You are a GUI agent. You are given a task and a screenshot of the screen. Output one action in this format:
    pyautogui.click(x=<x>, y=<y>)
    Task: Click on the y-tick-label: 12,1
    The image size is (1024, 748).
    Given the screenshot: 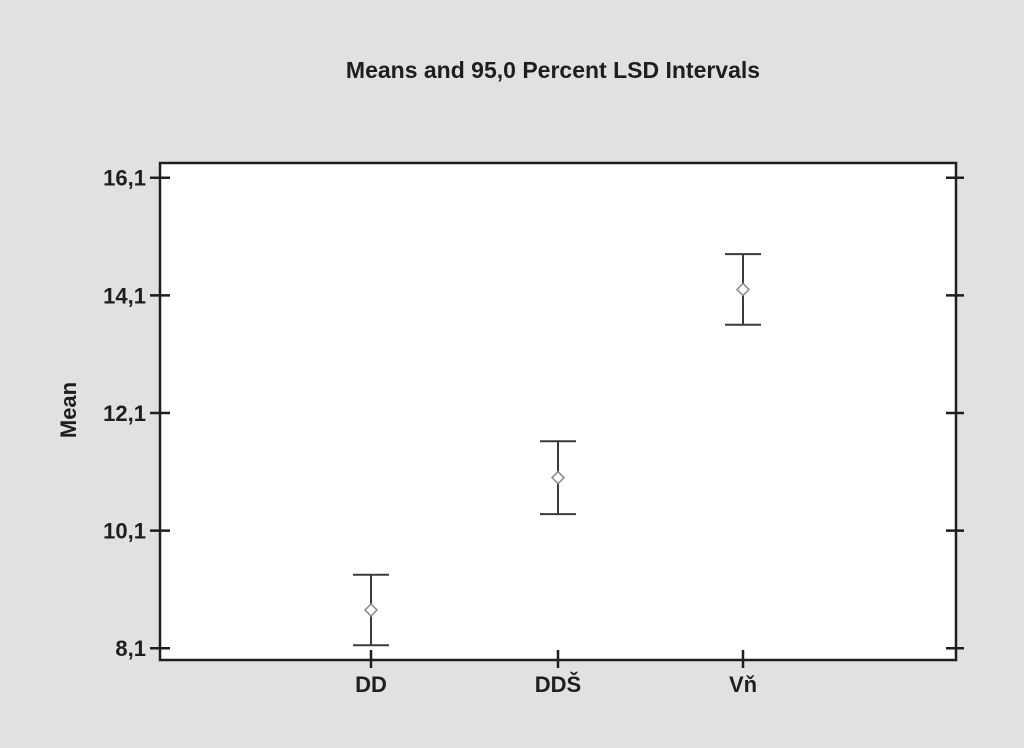 What is the action you would take?
    pyautogui.click(x=124, y=413)
    